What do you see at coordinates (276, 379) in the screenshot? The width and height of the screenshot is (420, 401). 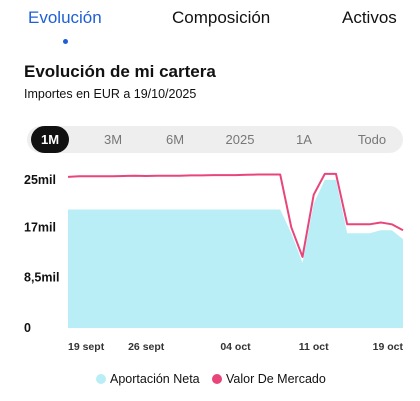 I see `legend-label: Valor De Mercado` at bounding box center [276, 379].